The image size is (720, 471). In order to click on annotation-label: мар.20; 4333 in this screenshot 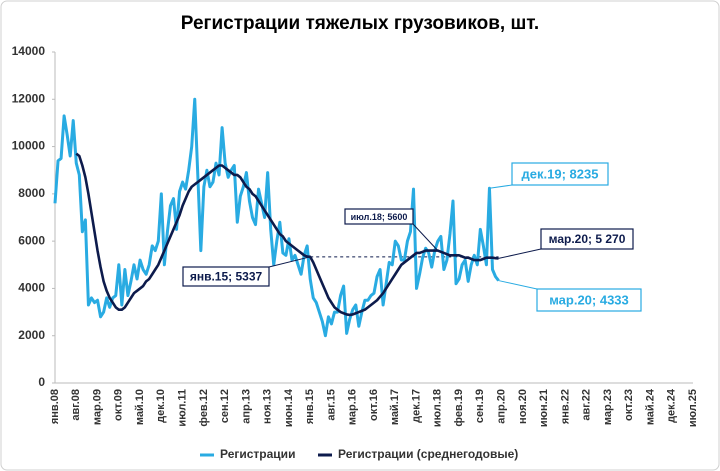, I will do `click(589, 299)`.